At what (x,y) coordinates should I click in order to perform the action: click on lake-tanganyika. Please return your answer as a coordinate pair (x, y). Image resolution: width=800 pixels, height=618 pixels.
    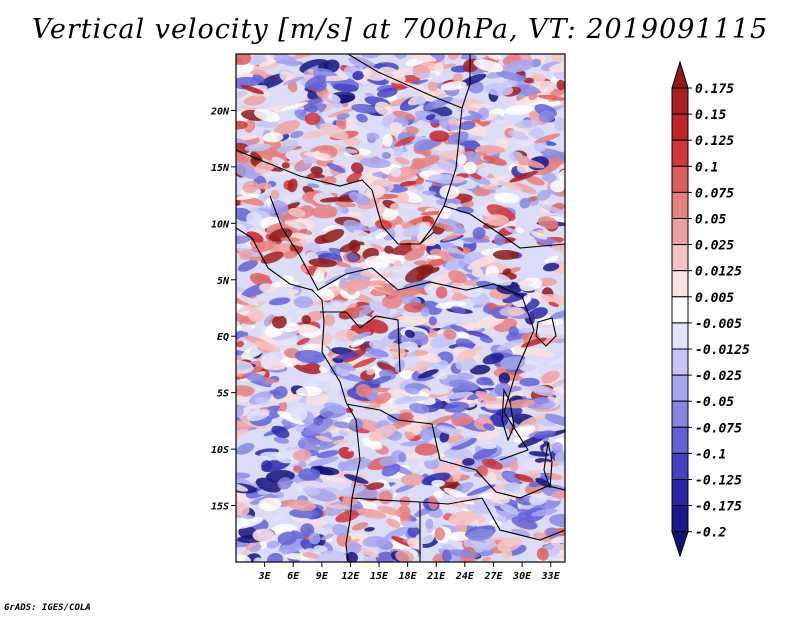
    Looking at the image, I should click on (508, 414).